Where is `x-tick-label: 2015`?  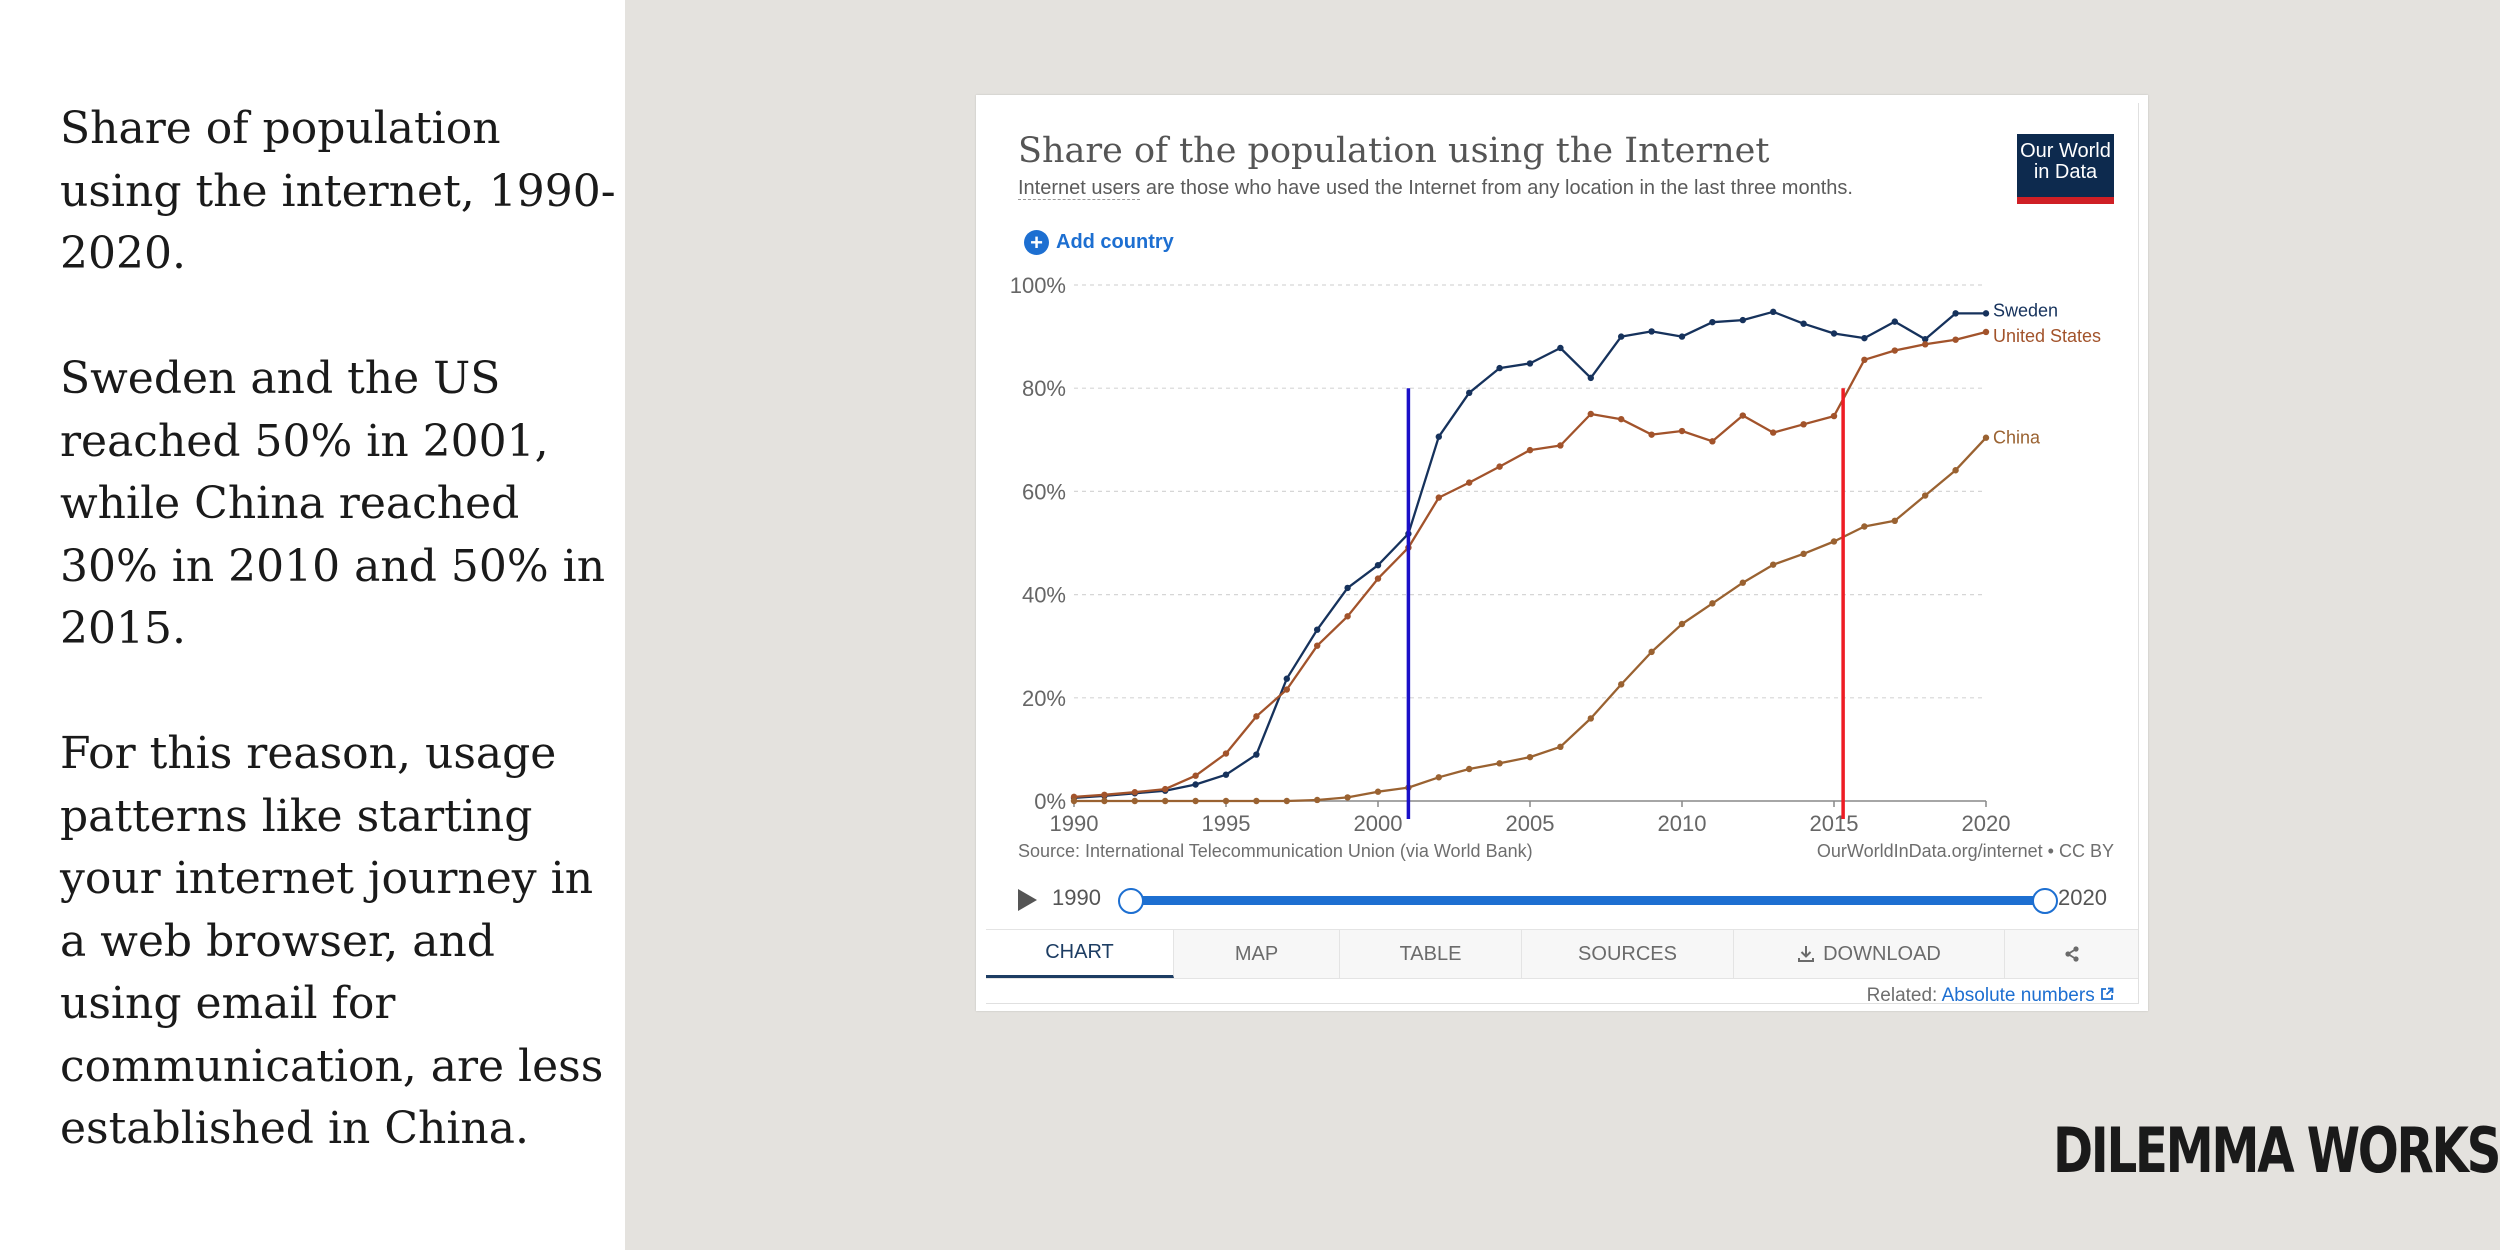
x-tick-label: 2015 is located at coordinates (1834, 823).